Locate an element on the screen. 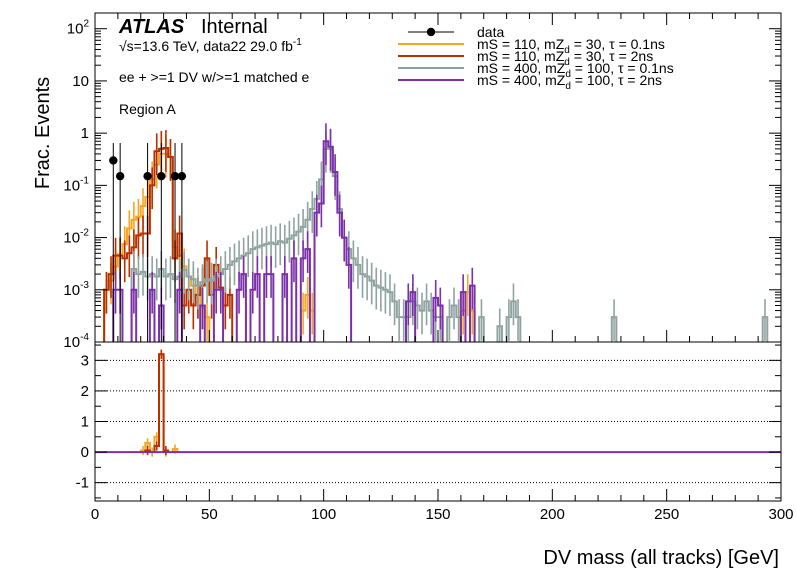 Image resolution: width=796 pixels, height=572 pixels. data-point-4-marker is located at coordinates (175, 176).